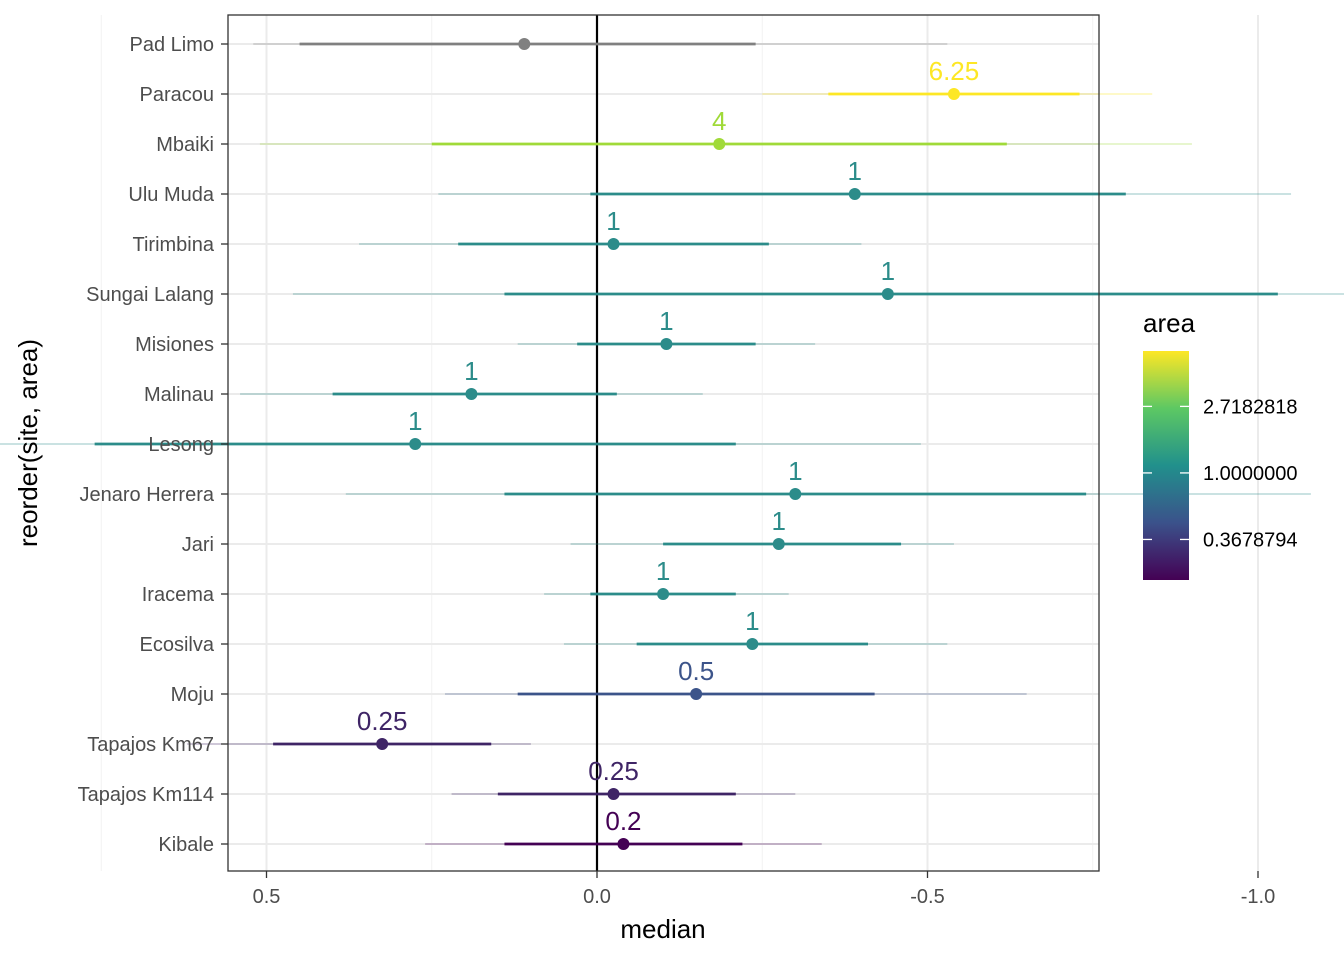 The image size is (1344, 960). I want to click on y-tick-label: Tirimbina, so click(174, 245).